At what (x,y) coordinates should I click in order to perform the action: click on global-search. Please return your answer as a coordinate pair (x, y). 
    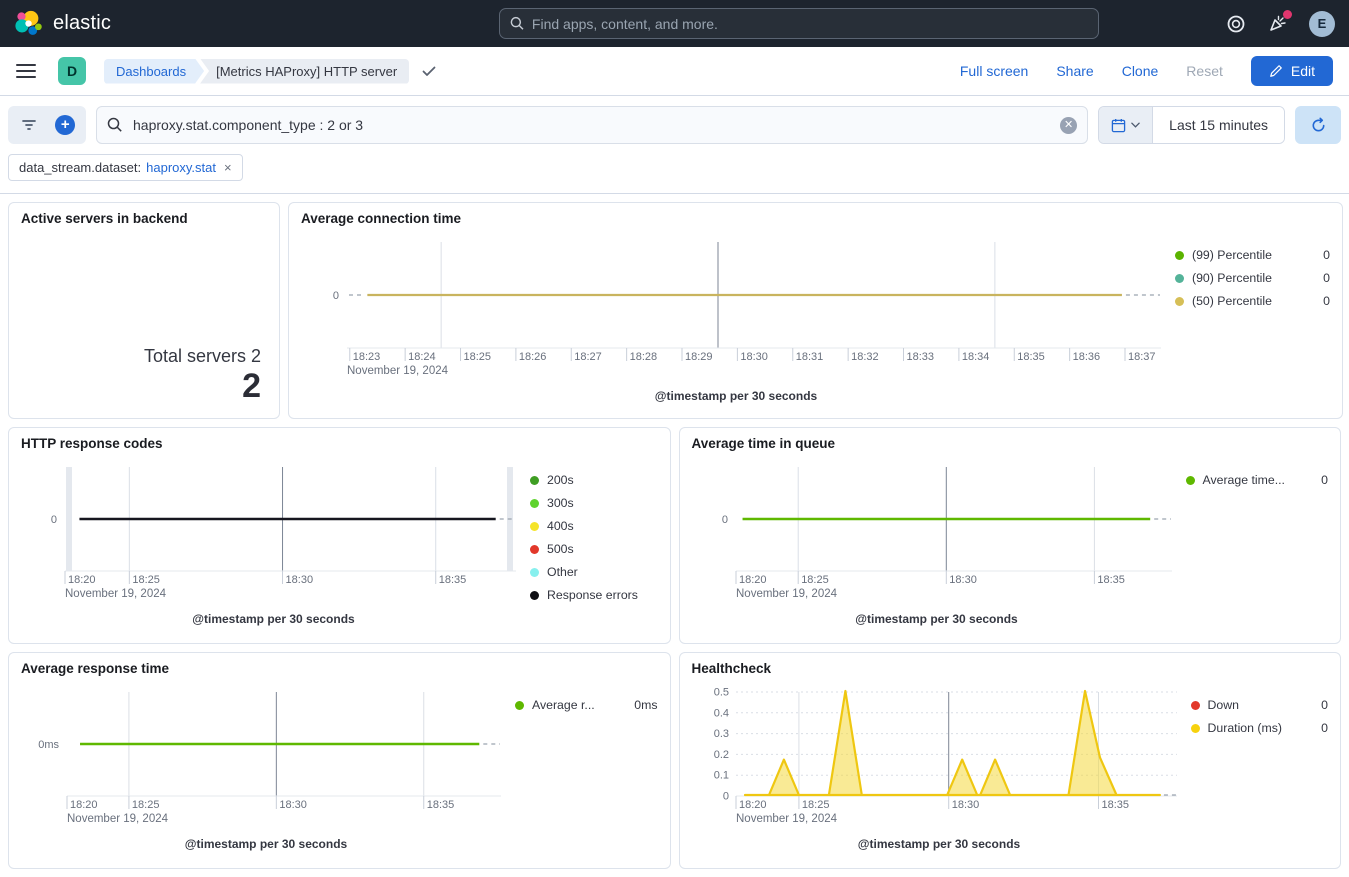
    Looking at the image, I should click on (798, 23).